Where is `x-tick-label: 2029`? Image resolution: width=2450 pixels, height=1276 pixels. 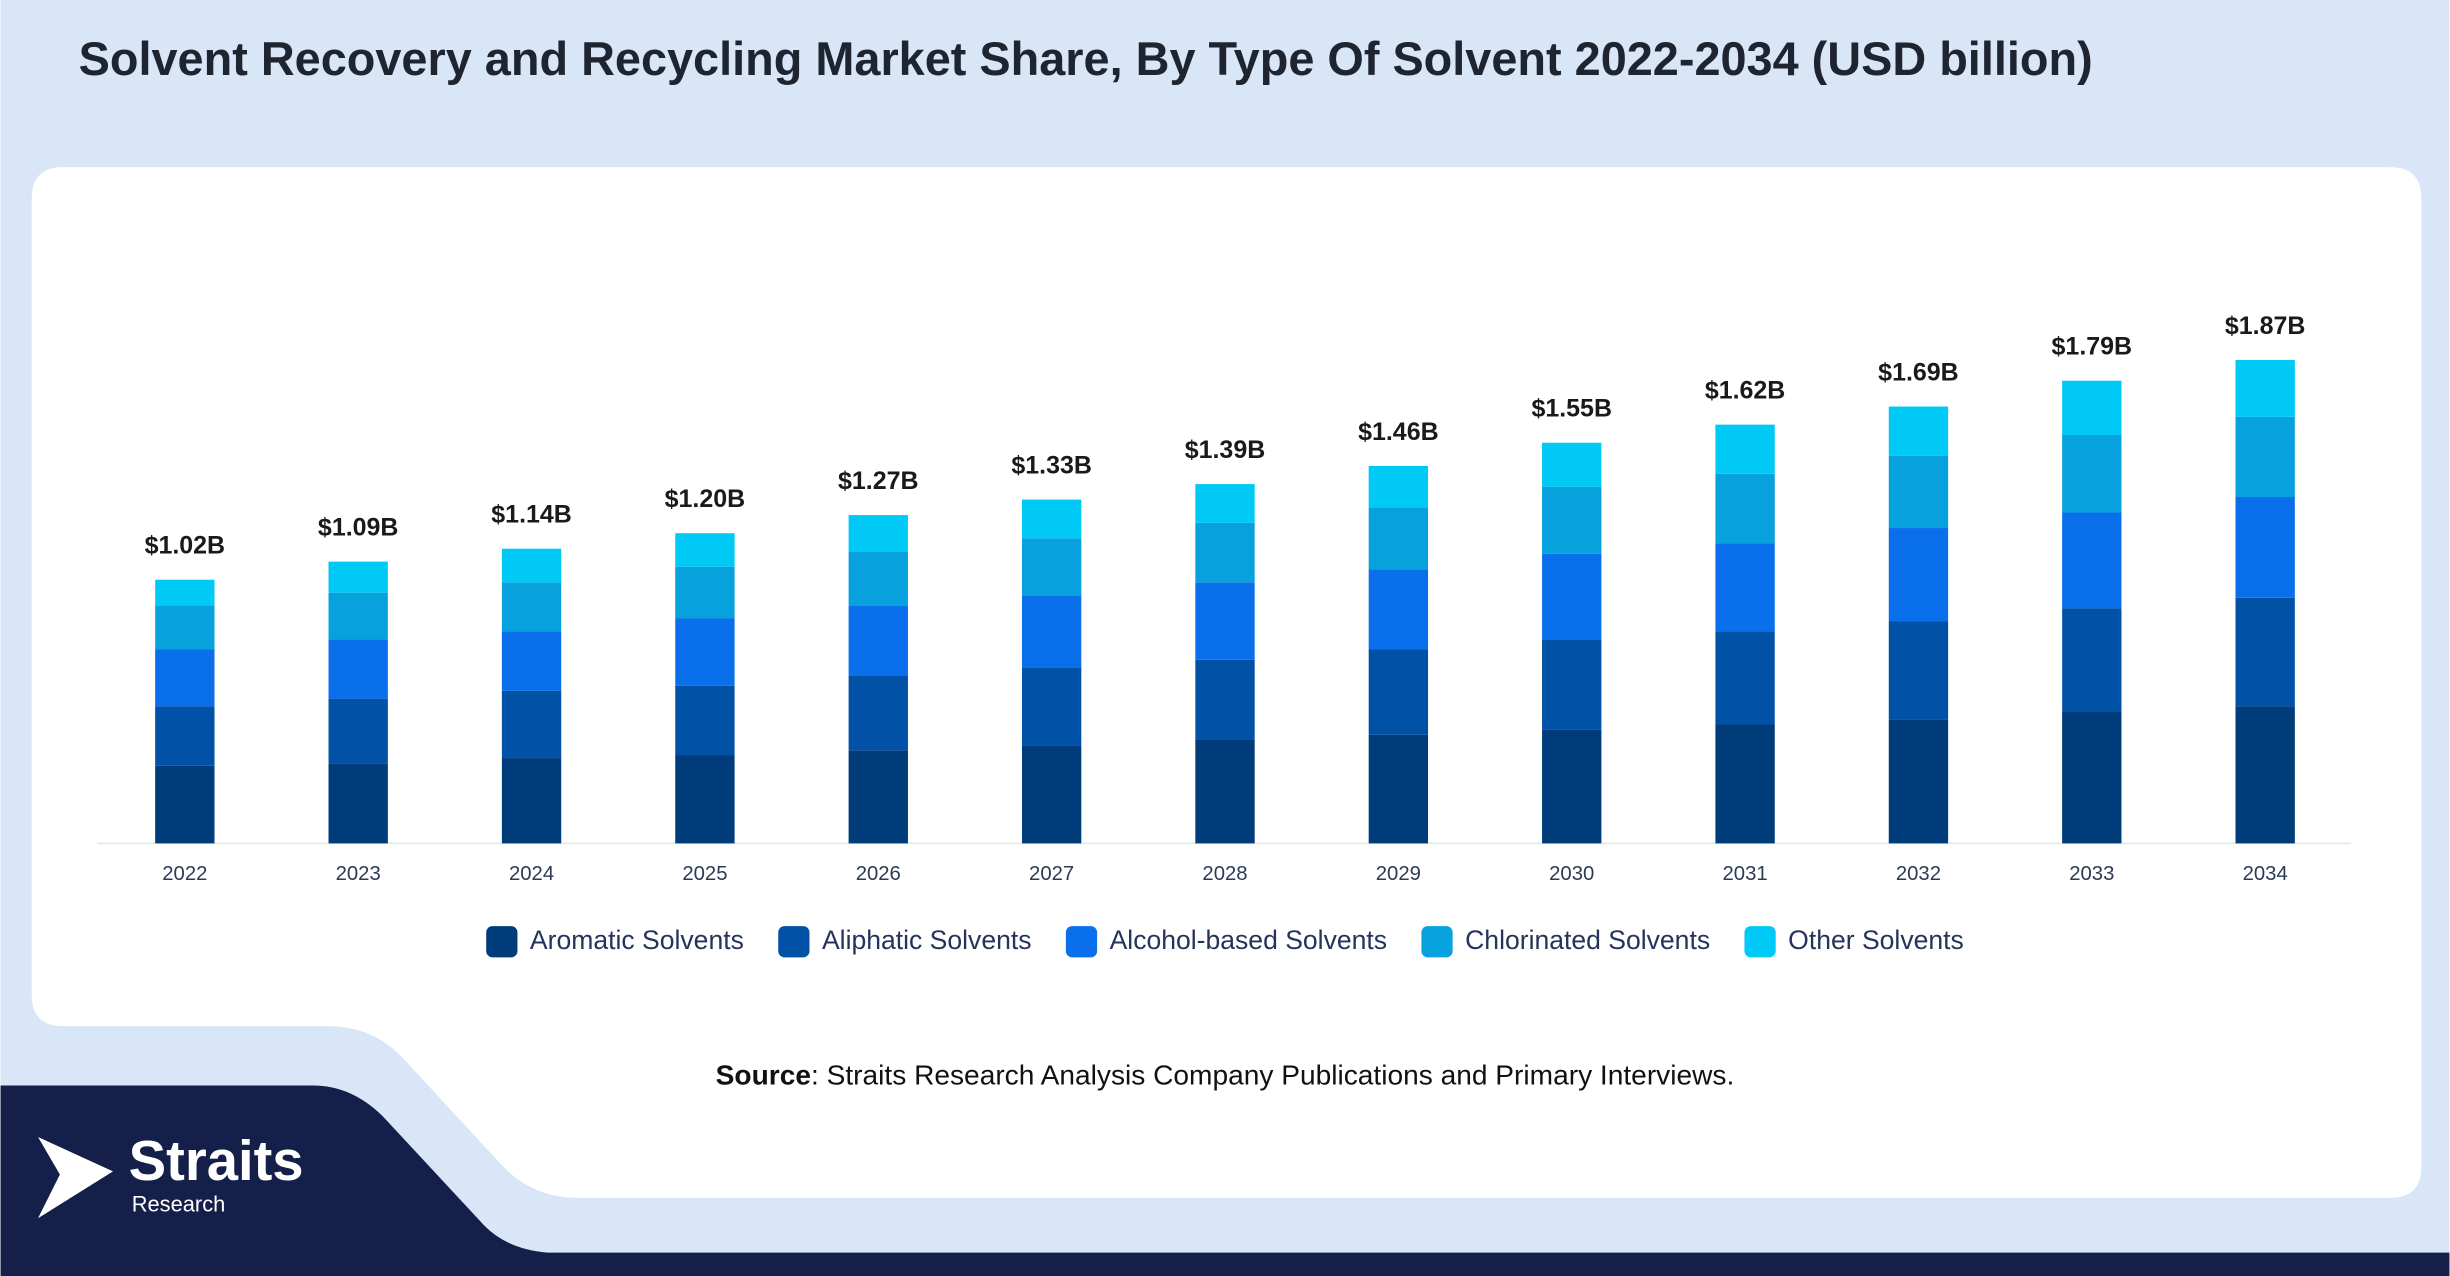
x-tick-label: 2029 is located at coordinates (1398, 874).